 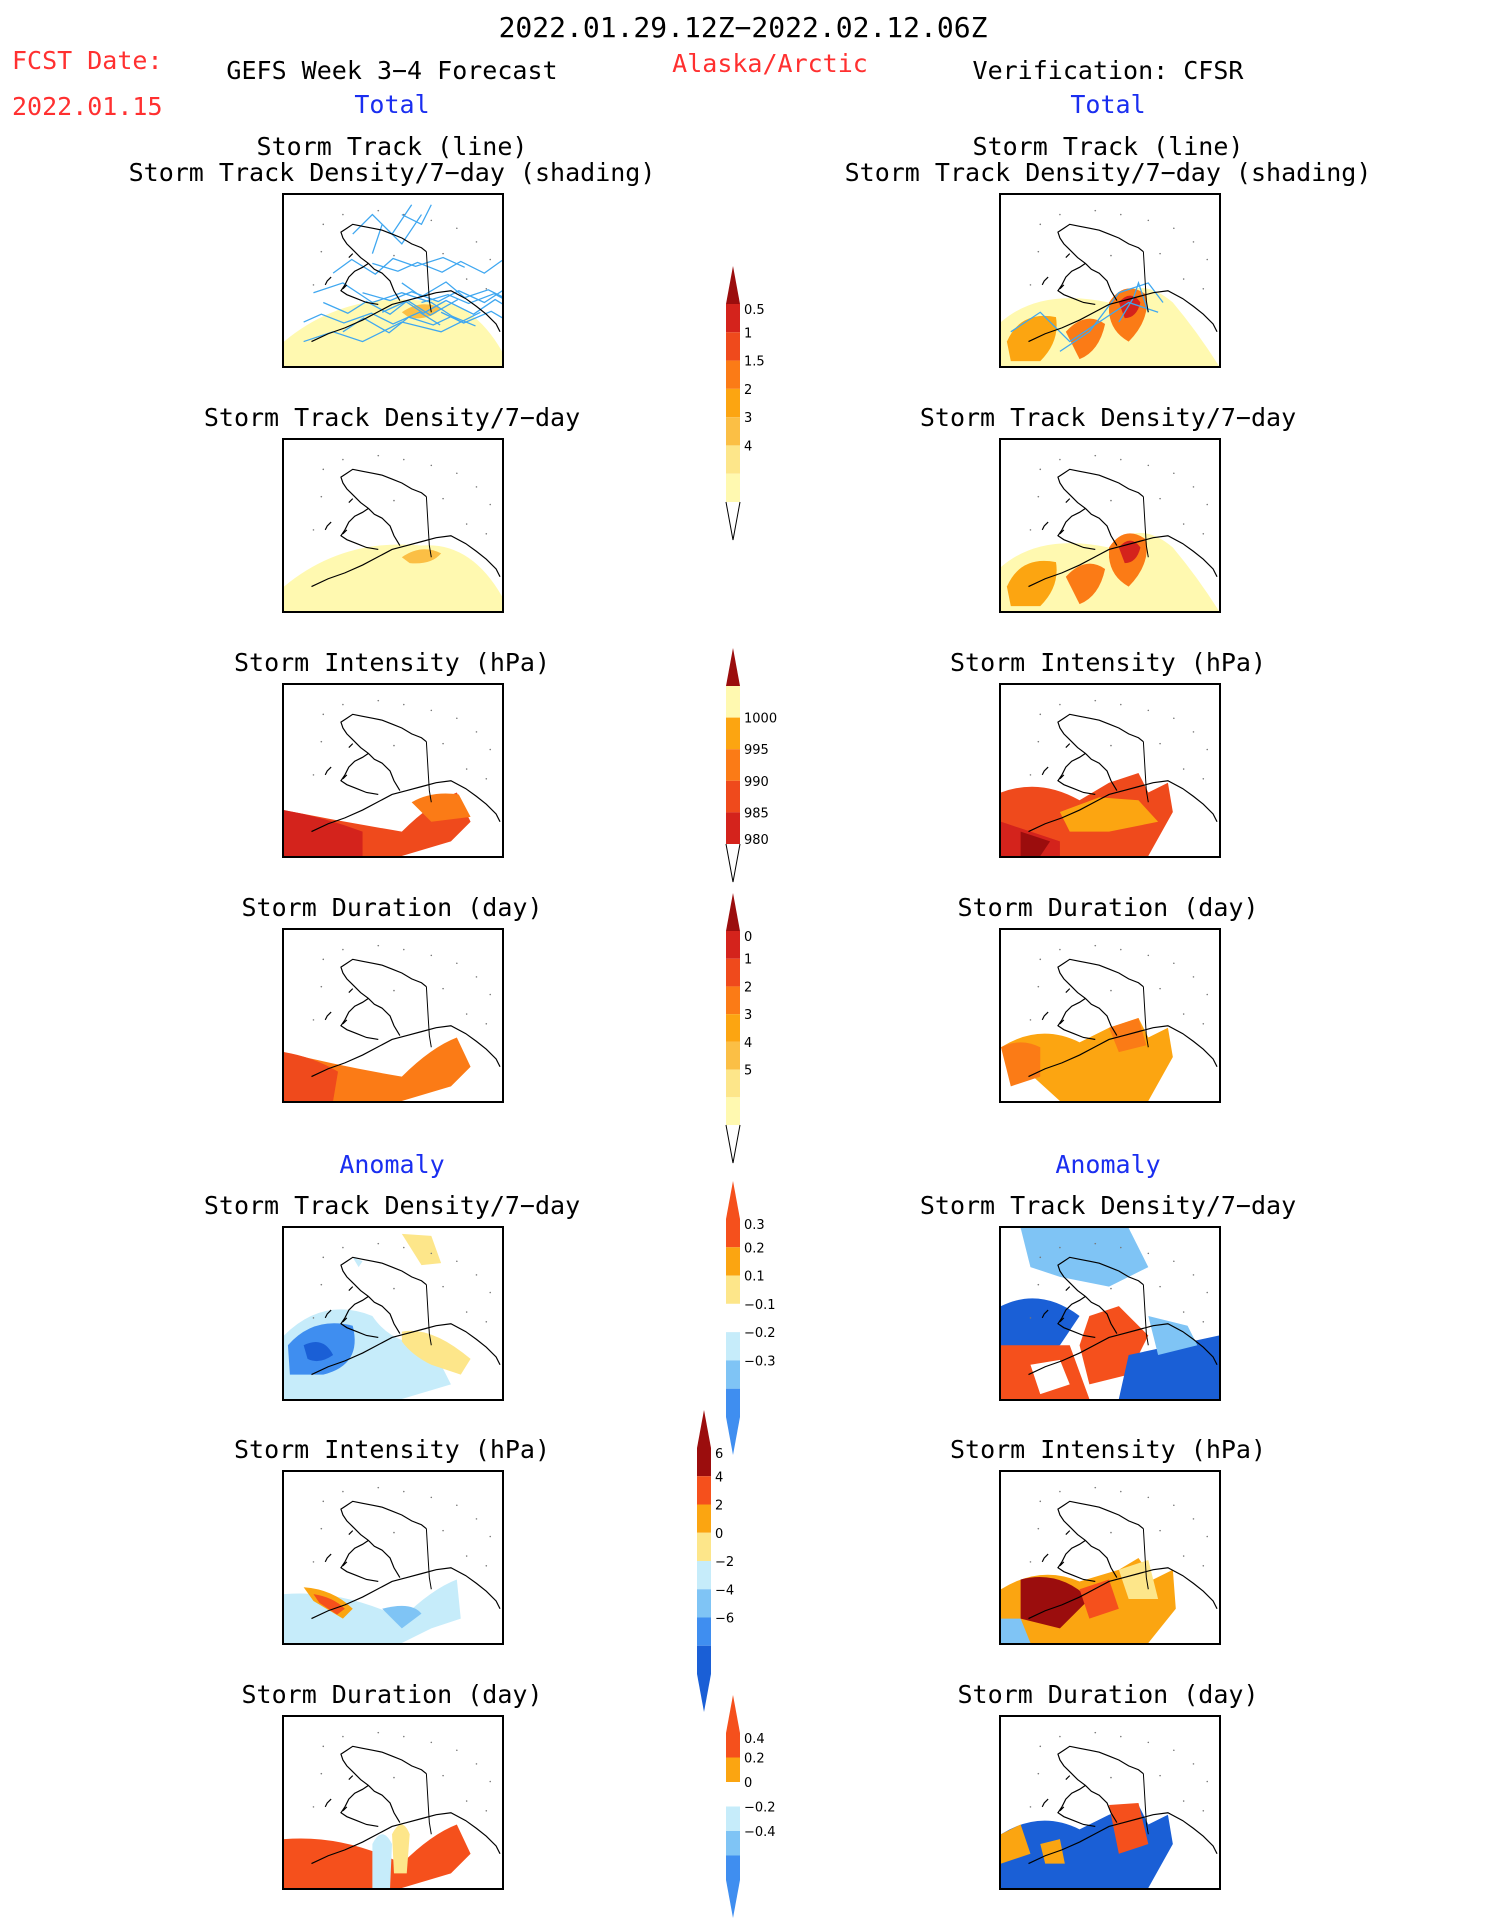 I want to click on anomaly-label-right: Anomaly, so click(x=1108, y=1164).